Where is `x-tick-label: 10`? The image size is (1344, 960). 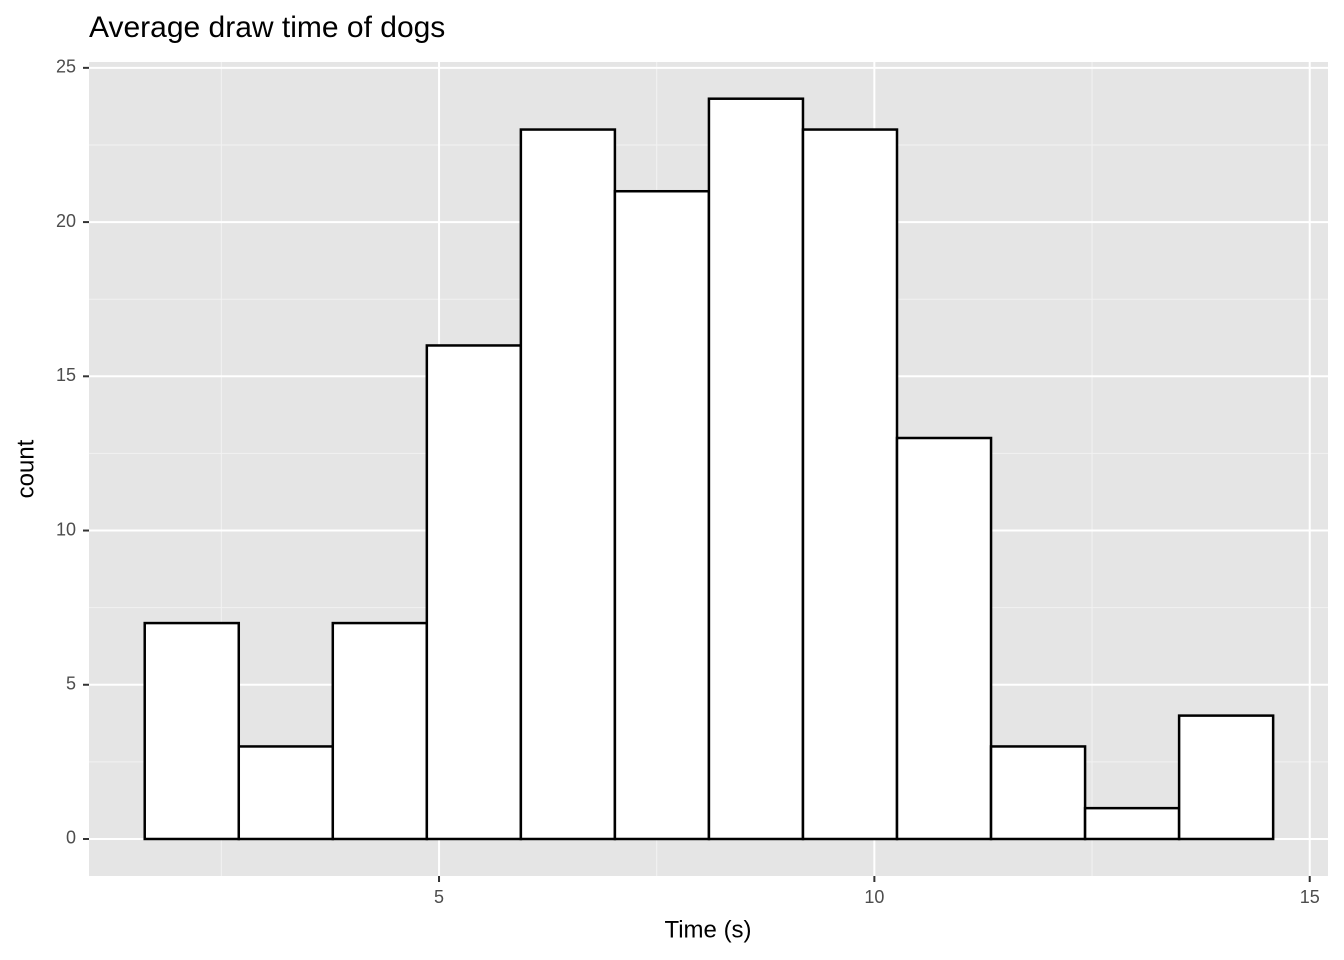 x-tick-label: 10 is located at coordinates (874, 897).